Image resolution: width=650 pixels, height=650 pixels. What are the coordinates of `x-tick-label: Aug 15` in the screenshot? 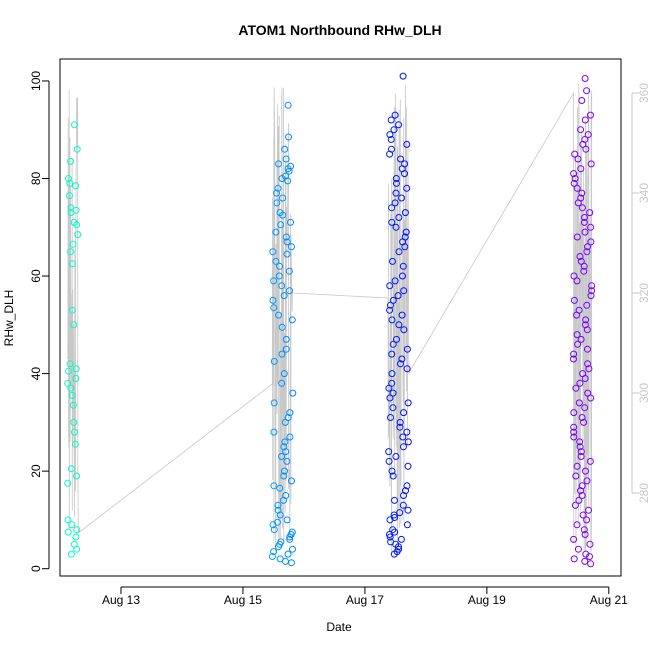 It's located at (243, 600).